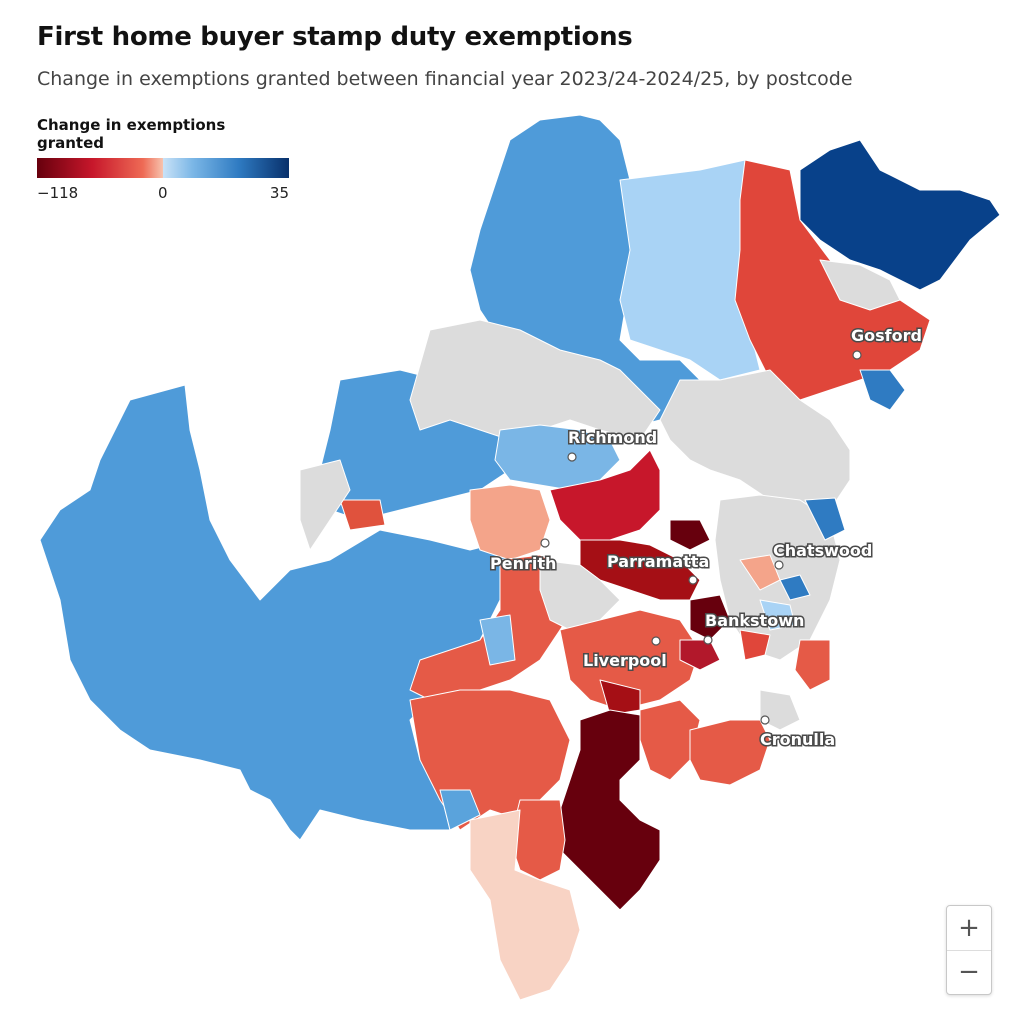 The width and height of the screenshot is (1024, 1019). Describe the element at coordinates (777, 615) in the screenshot. I see `region-inner-lightblue` at that location.